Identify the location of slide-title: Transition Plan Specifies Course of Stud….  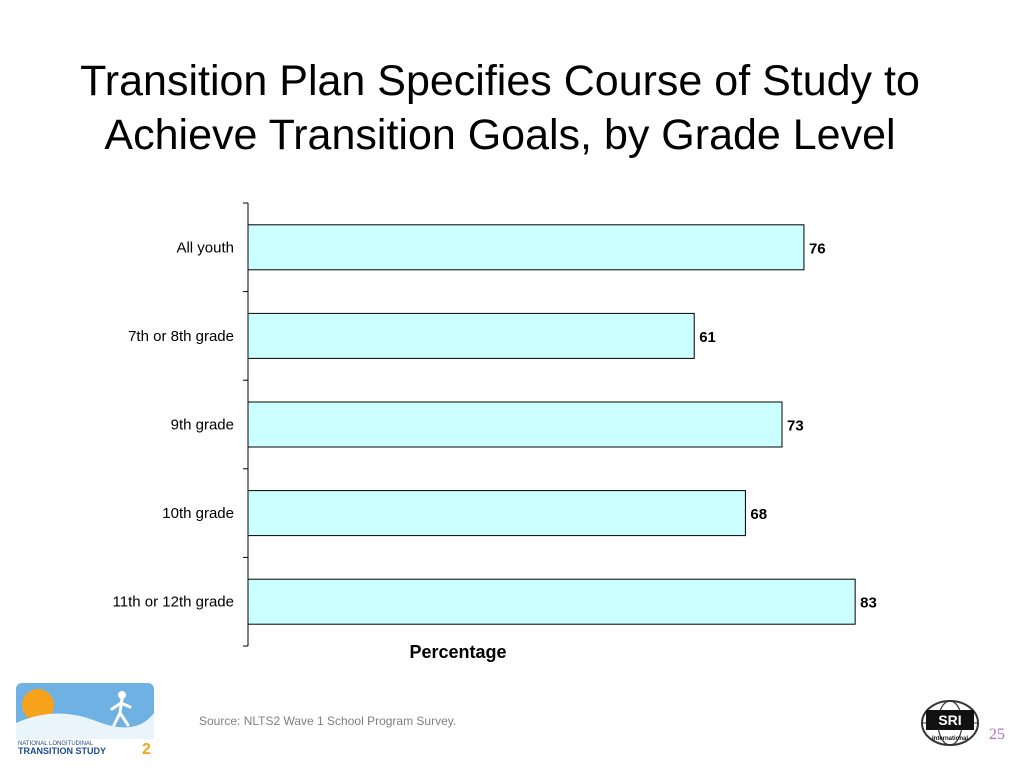
(500, 108).